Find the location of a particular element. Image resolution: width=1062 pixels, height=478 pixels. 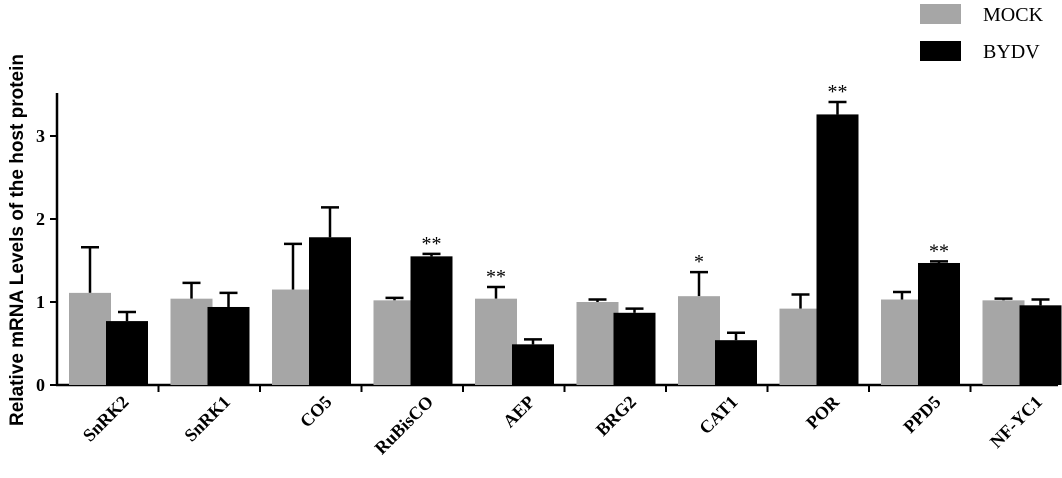

y-tick-label: 2 is located at coordinates (40, 219).